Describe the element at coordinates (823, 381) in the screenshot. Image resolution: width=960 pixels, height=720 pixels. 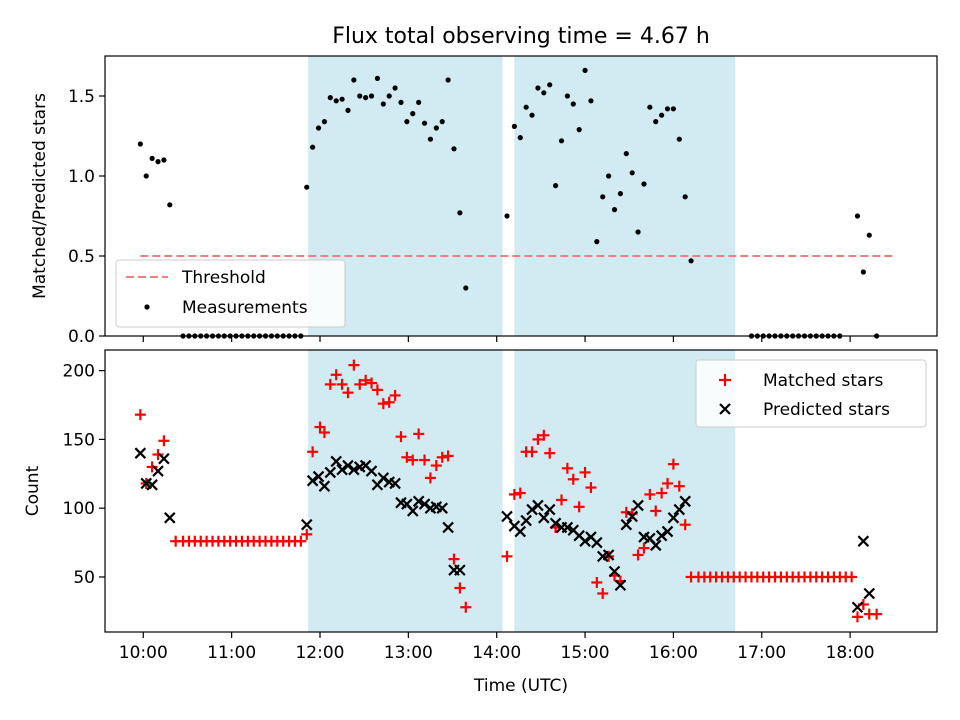
I see `legend-matched-label: Matched stars` at that location.